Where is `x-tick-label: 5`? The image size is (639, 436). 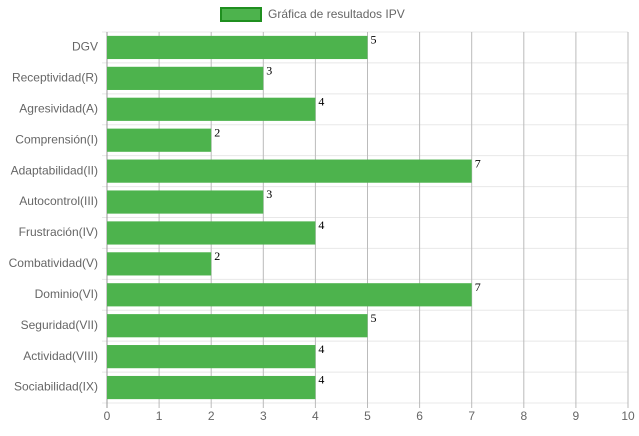
x-tick-label: 5 is located at coordinates (367, 416).